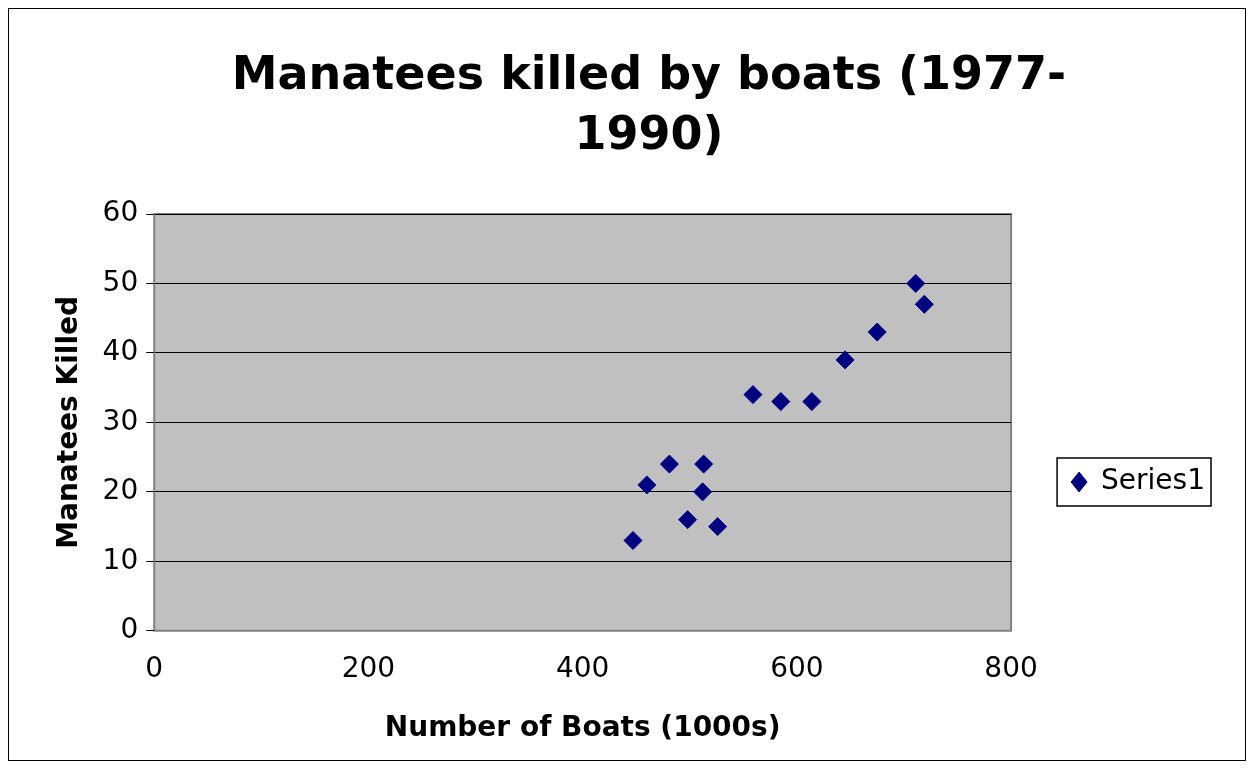 The width and height of the screenshot is (1254, 769). What do you see at coordinates (120, 559) in the screenshot?
I see `y-tick-label: 10` at bounding box center [120, 559].